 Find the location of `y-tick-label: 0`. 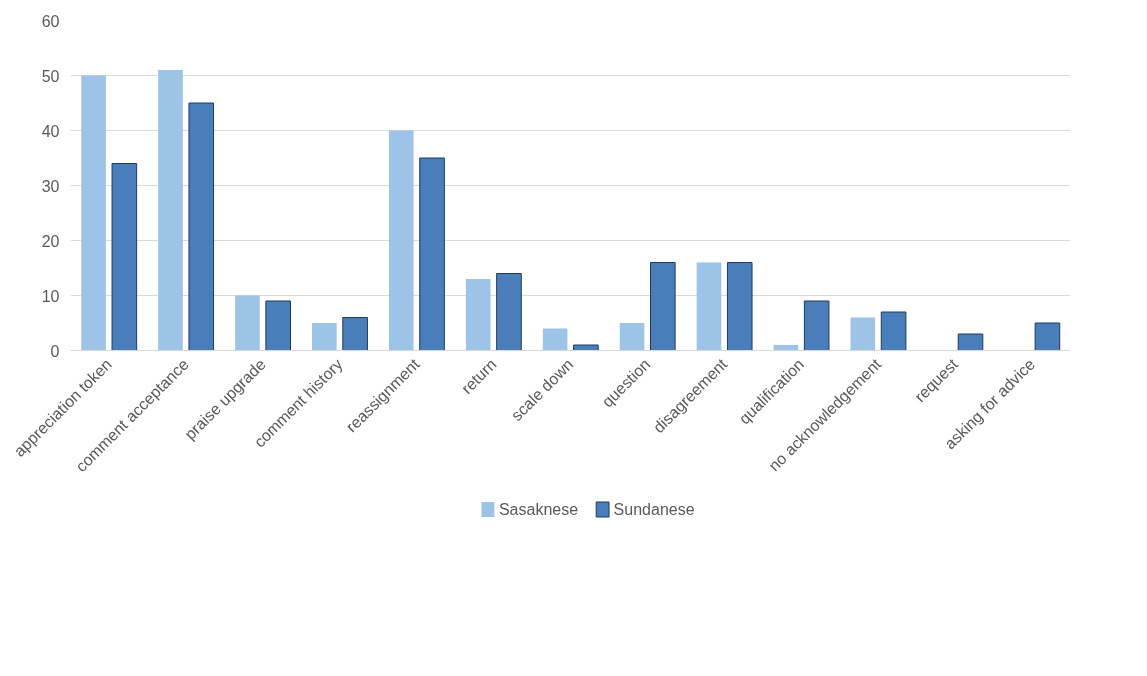

y-tick-label: 0 is located at coordinates (55, 351).